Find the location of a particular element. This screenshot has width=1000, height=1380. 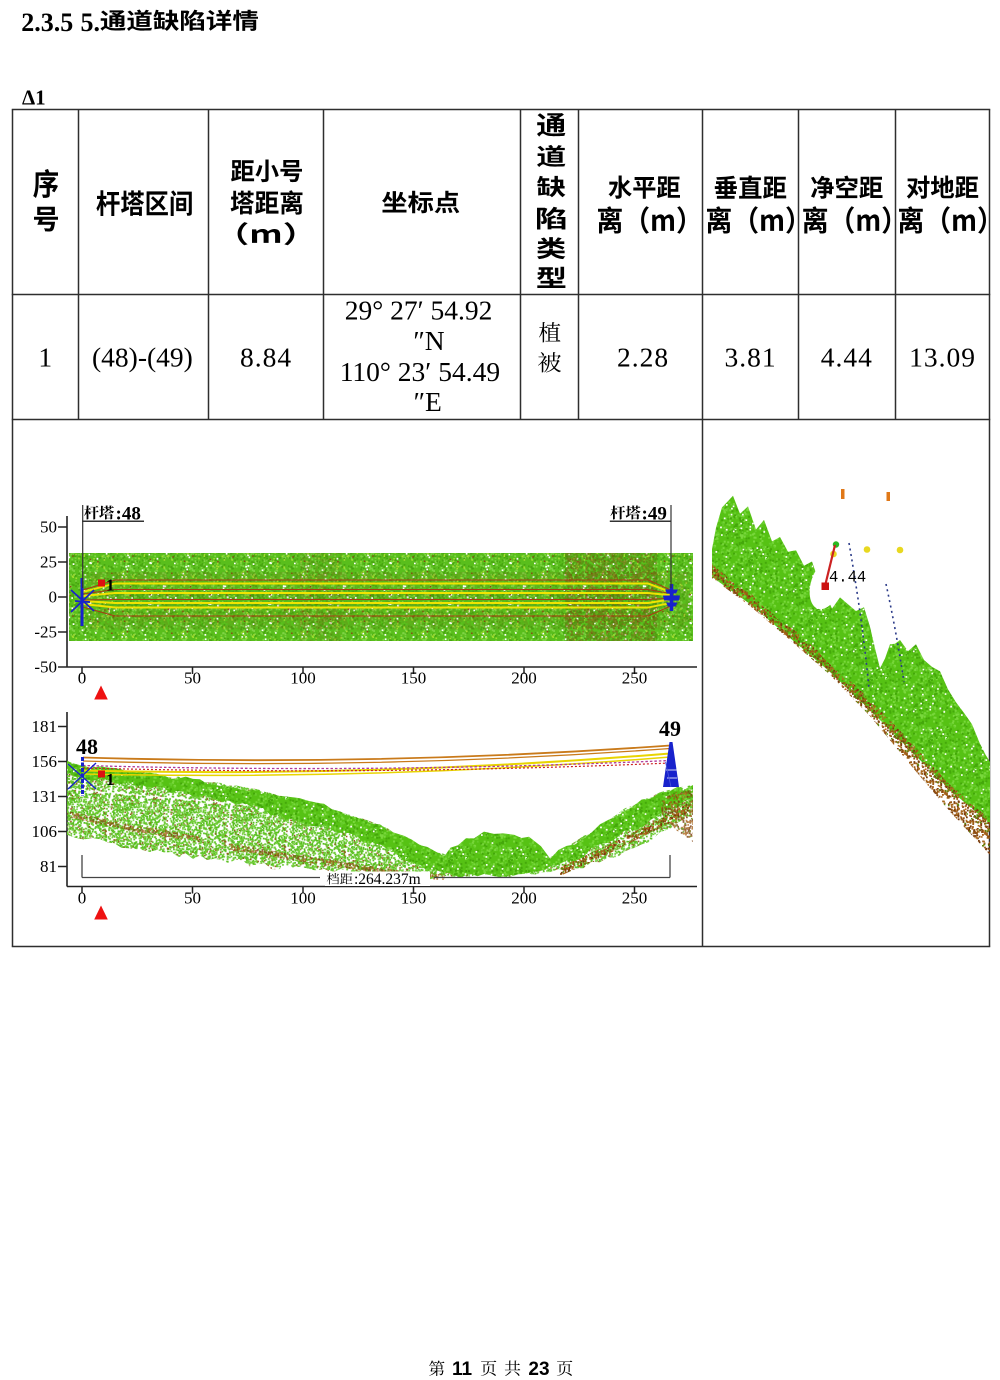

svg-text: 110° 23′ 54.49 is located at coordinates (420, 371).